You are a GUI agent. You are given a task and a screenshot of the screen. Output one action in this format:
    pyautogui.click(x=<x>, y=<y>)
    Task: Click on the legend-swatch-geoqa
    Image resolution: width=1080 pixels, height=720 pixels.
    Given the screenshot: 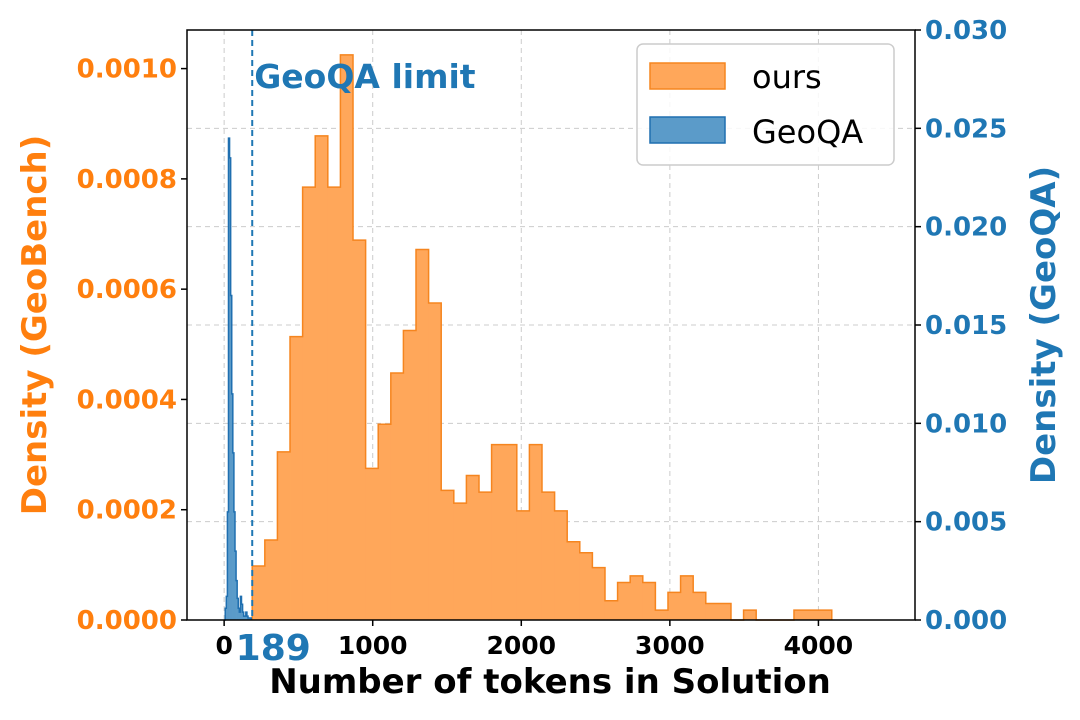 What is the action you would take?
    pyautogui.click(x=687, y=130)
    